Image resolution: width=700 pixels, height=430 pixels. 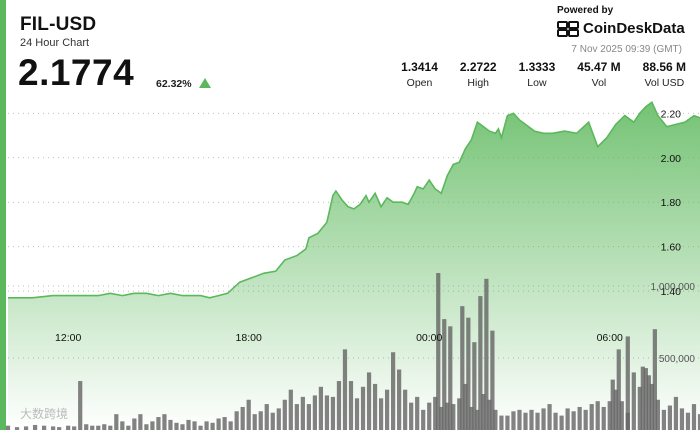 What do you see at coordinates (76, 72) in the screenshot?
I see `current-price: 2.1774` at bounding box center [76, 72].